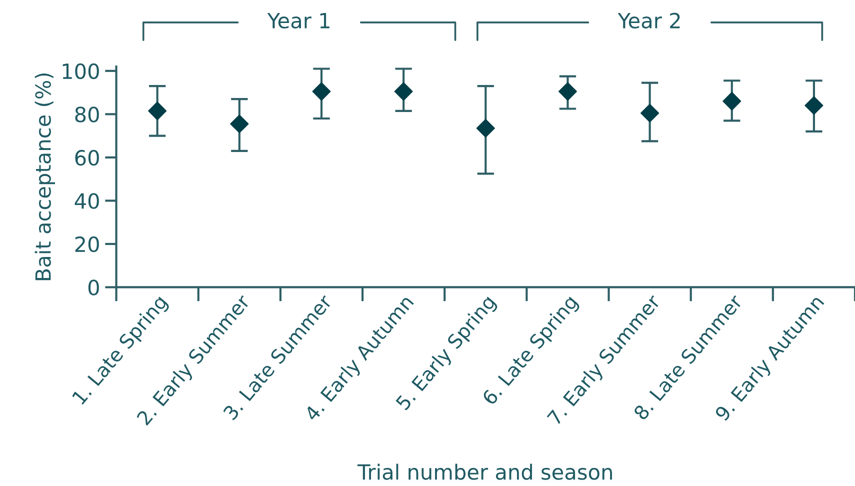 This screenshot has width=855, height=486. I want to click on x-axis-title: Trial number and season, so click(484, 472).